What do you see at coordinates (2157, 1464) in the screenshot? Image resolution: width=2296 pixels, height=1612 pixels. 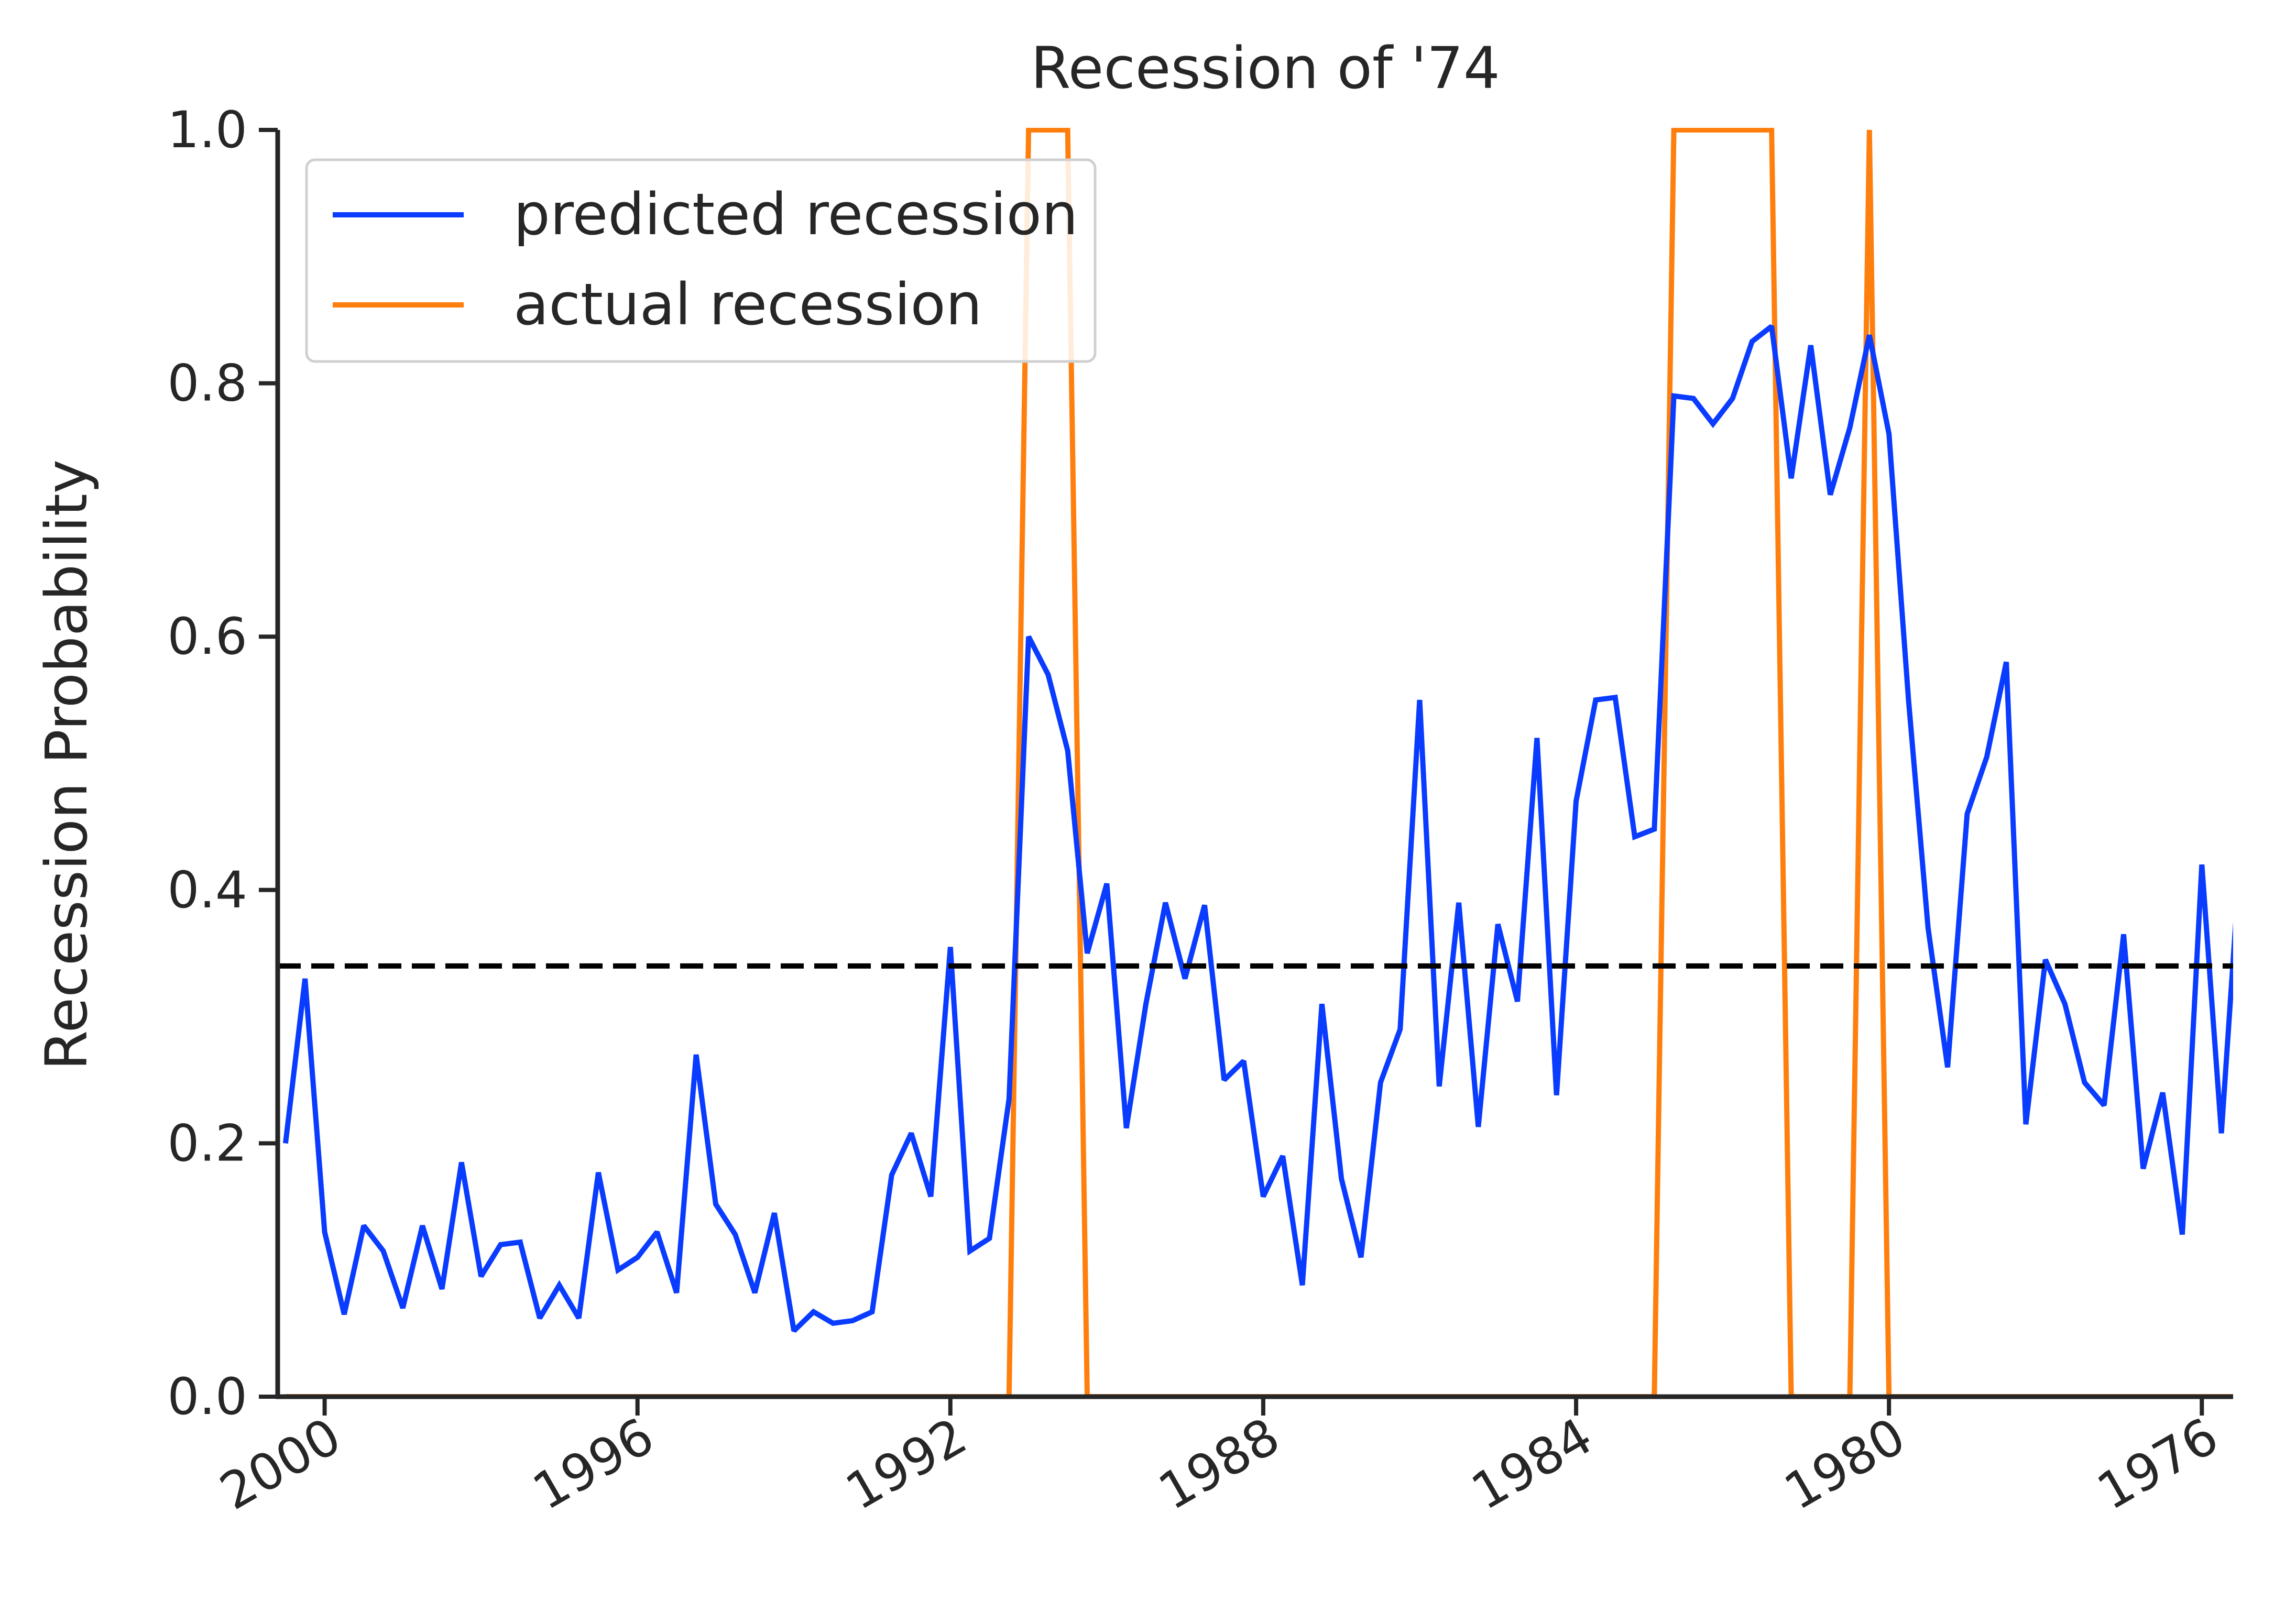 I see `x-tick-label: 1976` at bounding box center [2157, 1464].